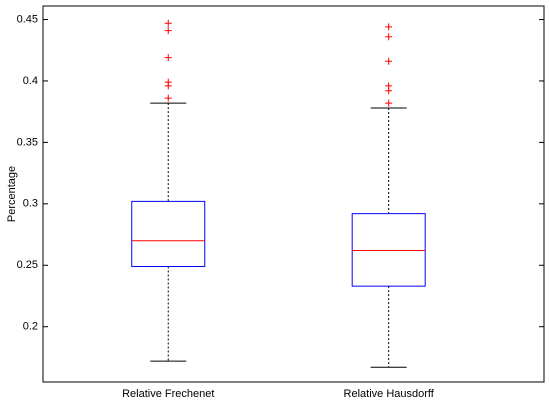  What do you see at coordinates (30, 327) in the screenshot?
I see `y-tick-label: 0.2` at bounding box center [30, 327].